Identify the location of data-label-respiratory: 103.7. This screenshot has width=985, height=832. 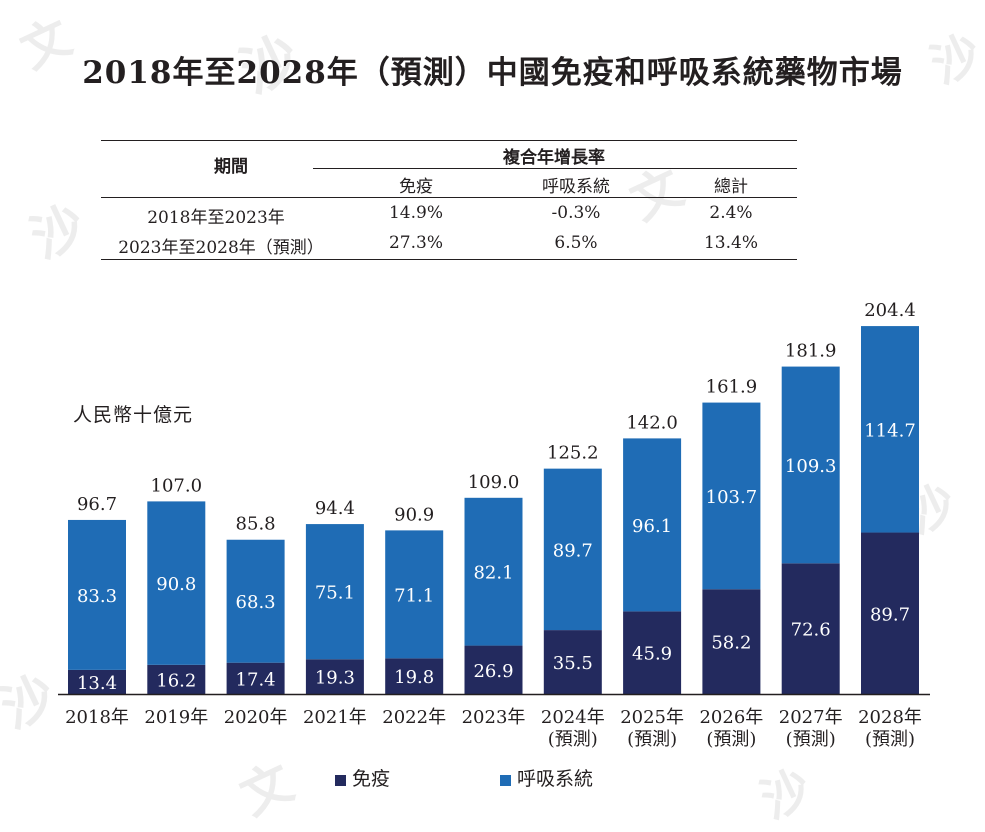
(732, 497).